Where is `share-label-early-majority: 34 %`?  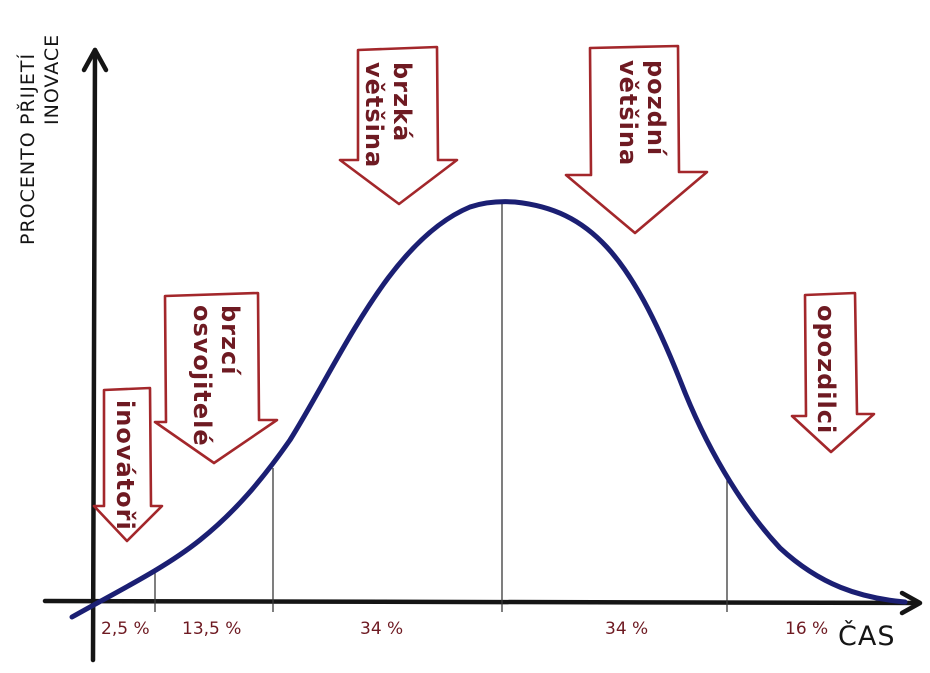
share-label-early-majority: 34 % is located at coordinates (381, 629).